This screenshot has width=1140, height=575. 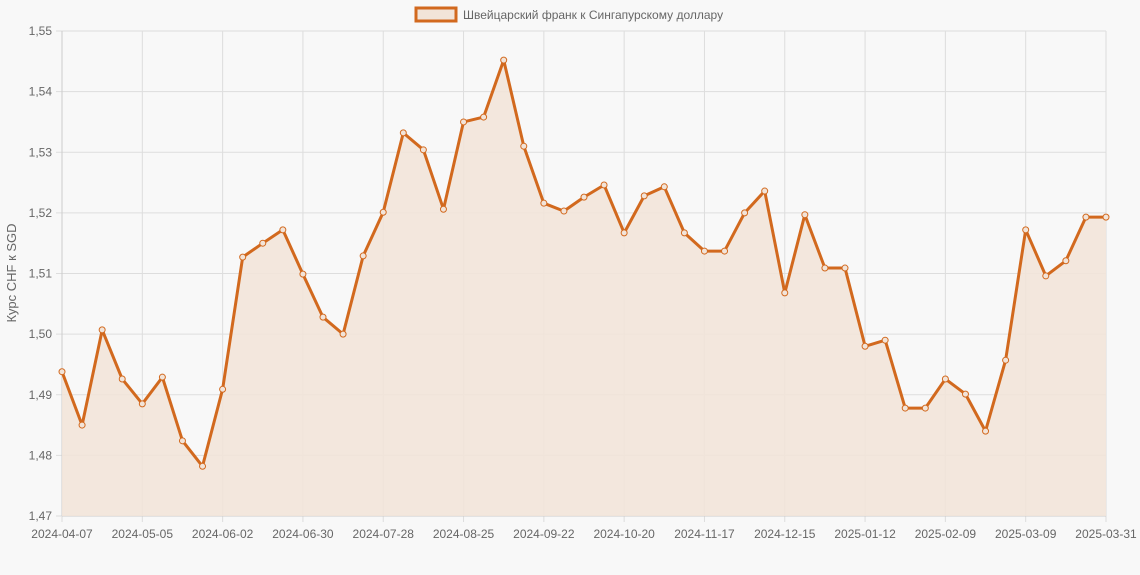 I want to click on x-tick-label: 2024-04-07, so click(x=62, y=534).